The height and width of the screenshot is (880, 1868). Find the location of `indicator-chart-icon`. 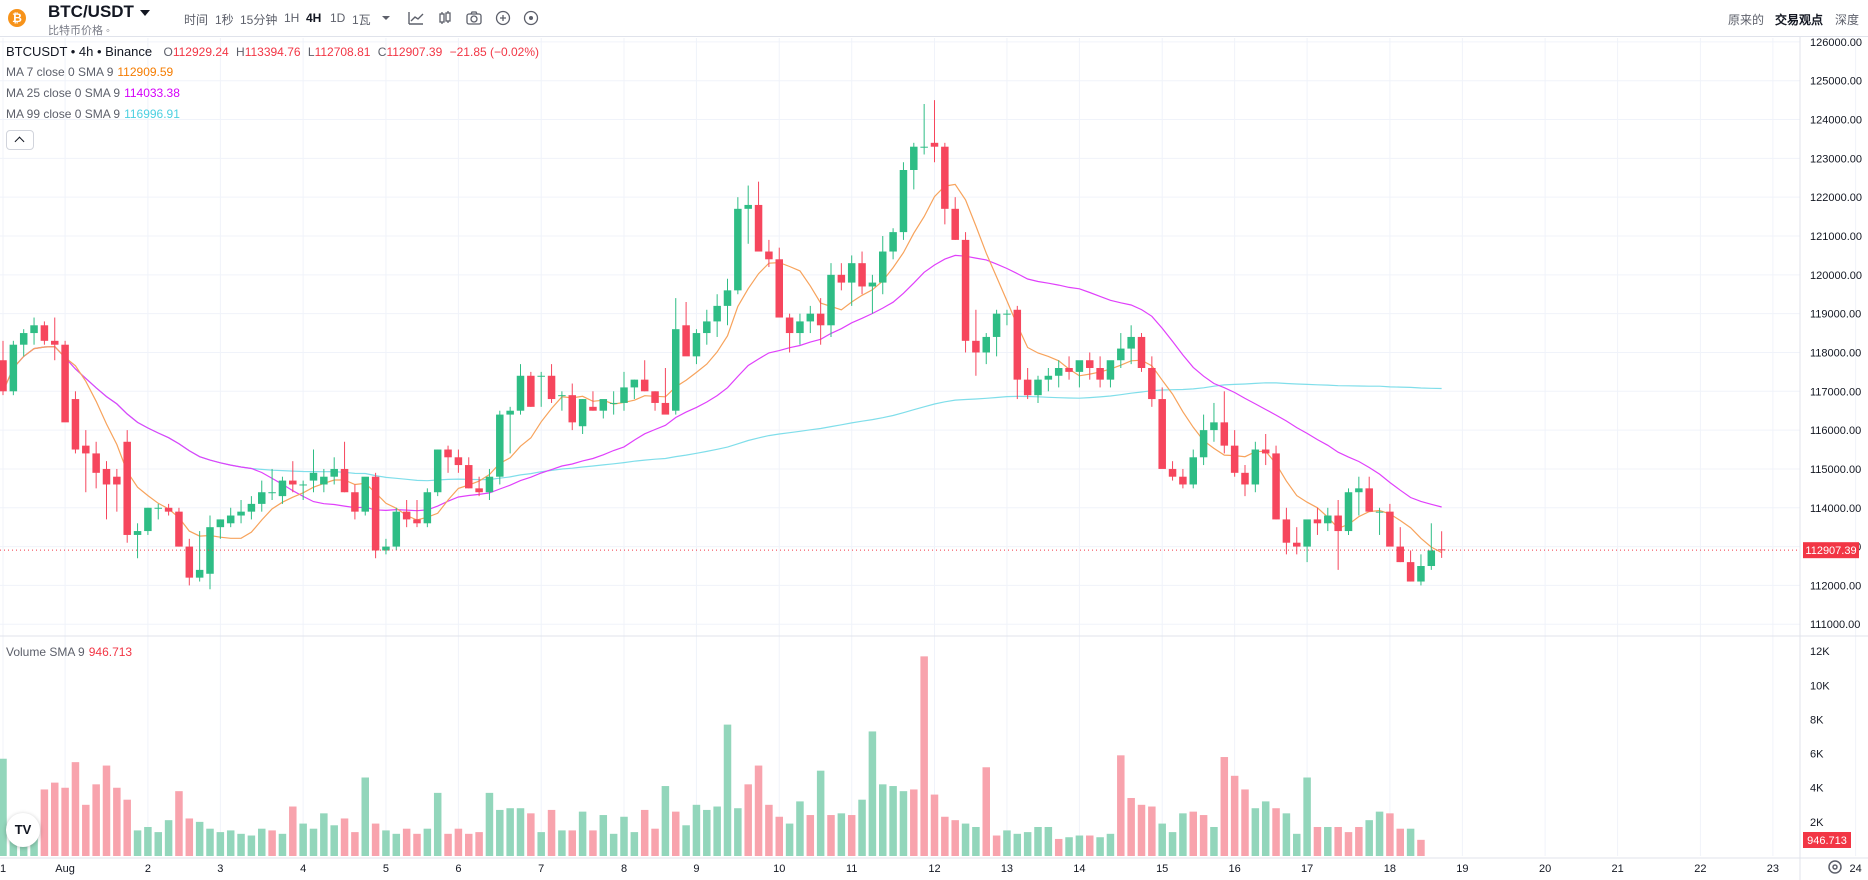

indicator-chart-icon is located at coordinates (416, 18).